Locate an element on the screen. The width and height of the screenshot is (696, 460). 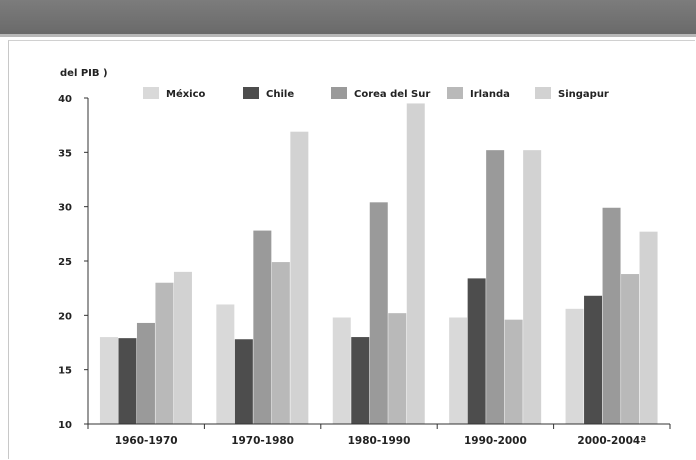
x-category-label: 1960-1970 is located at coordinates (146, 441).